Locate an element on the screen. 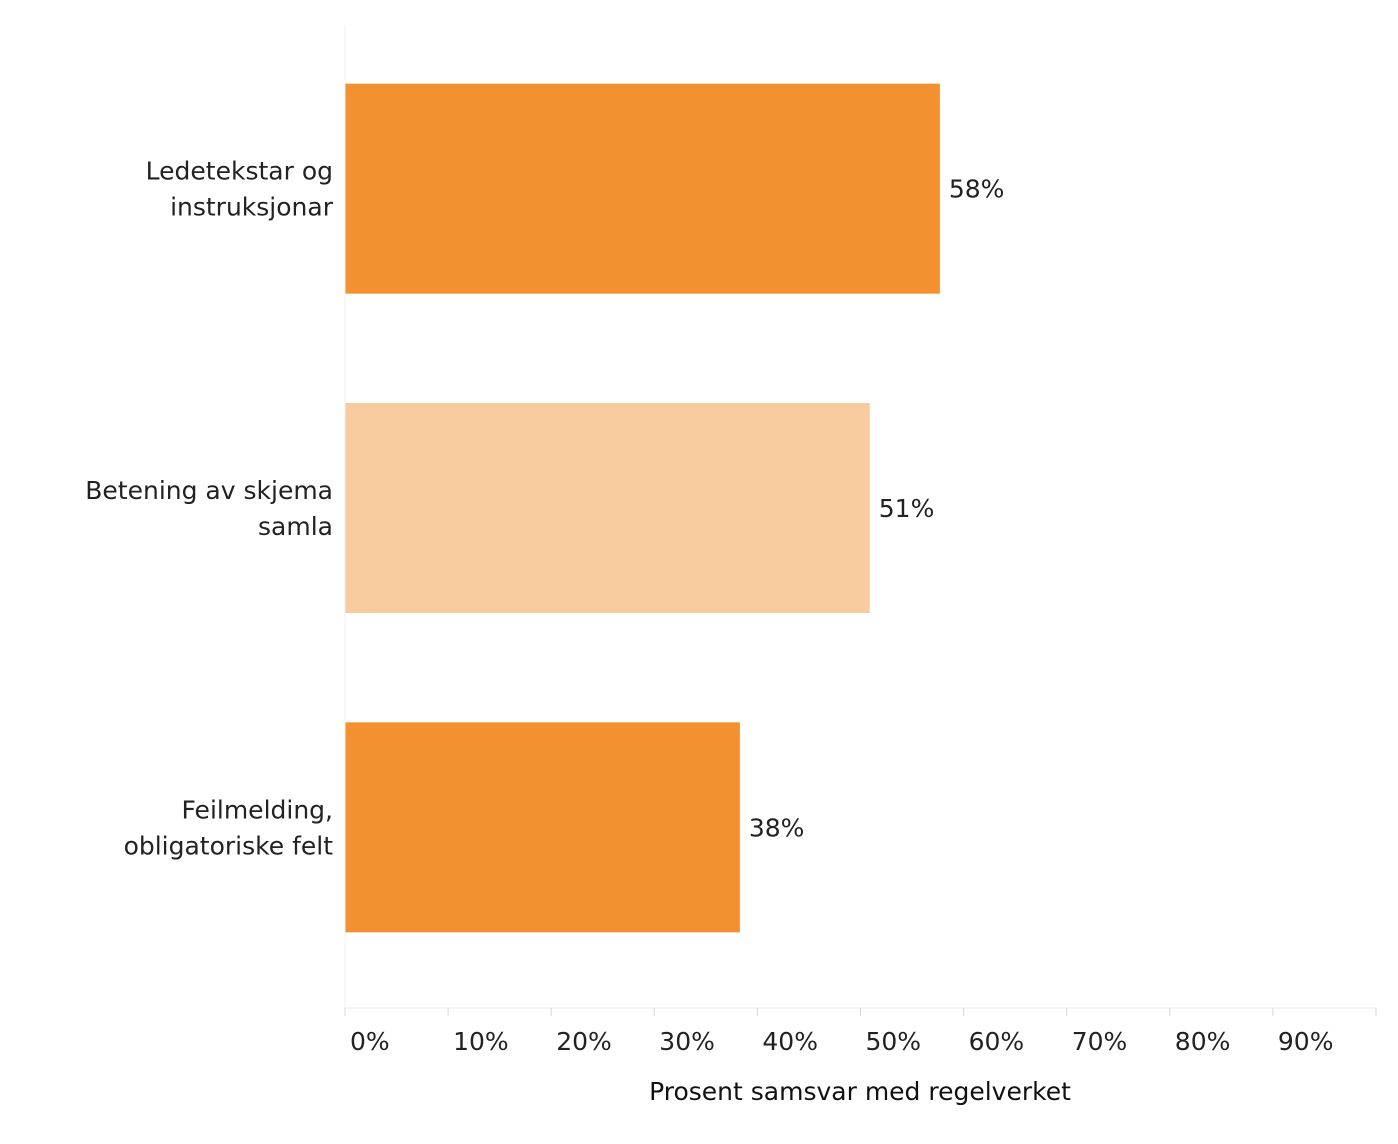 The height and width of the screenshot is (1144, 1398). x-tick-label: 60% is located at coordinates (997, 1041).